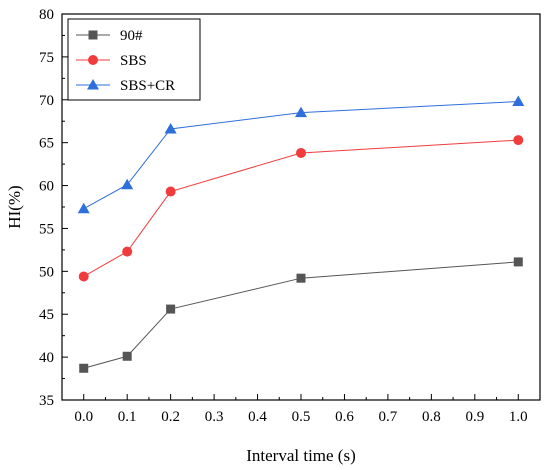 The width and height of the screenshot is (550, 470). Describe the element at coordinates (46, 101) in the screenshot. I see `y-tick-label: 70` at that location.